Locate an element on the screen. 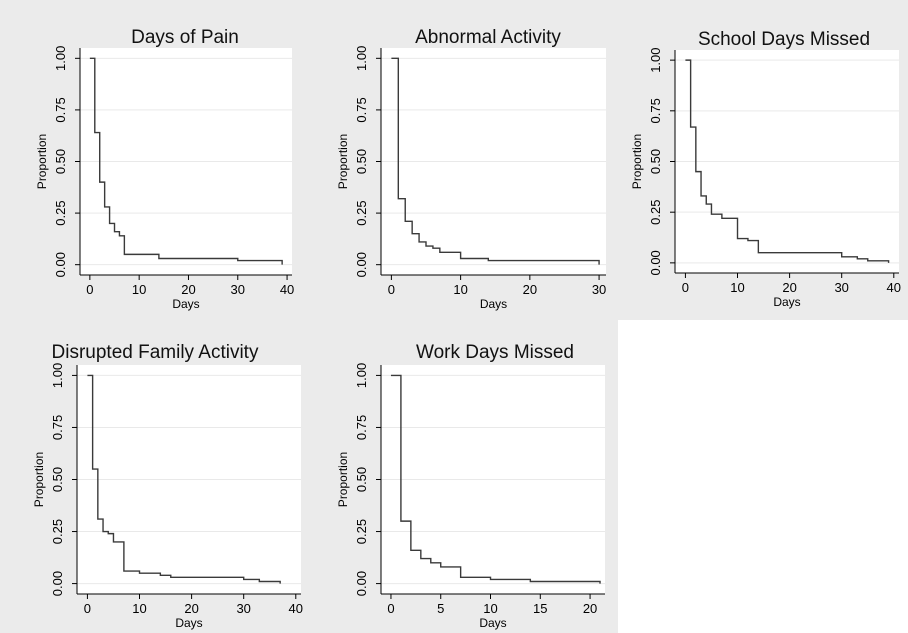 The image size is (908, 633). chart-title: School Days Missed is located at coordinates (784, 39).